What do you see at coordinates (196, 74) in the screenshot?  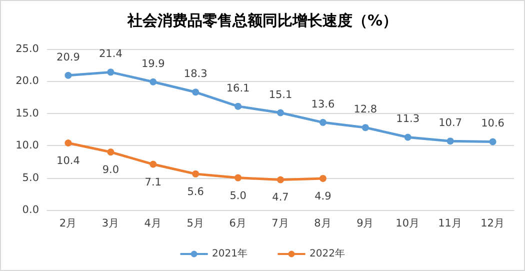 I see `data-label: 18.3` at bounding box center [196, 74].